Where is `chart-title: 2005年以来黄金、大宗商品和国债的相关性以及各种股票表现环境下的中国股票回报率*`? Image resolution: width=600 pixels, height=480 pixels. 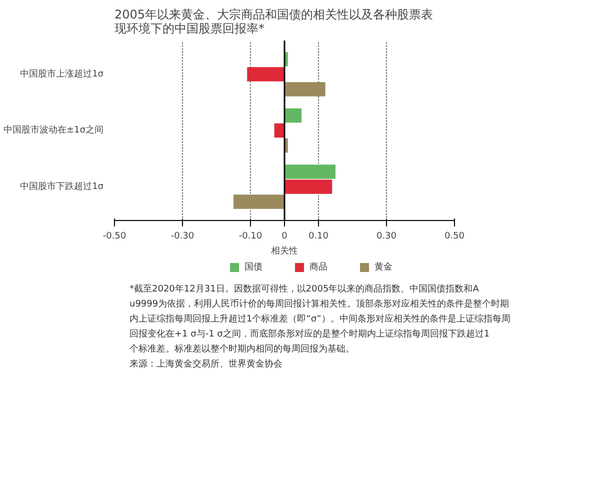
chart-title: 2005年以来黄金、大宗商品和国债的相关性以及各种股票表现环境下的中国股票回报率* is located at coordinates (274, 22).